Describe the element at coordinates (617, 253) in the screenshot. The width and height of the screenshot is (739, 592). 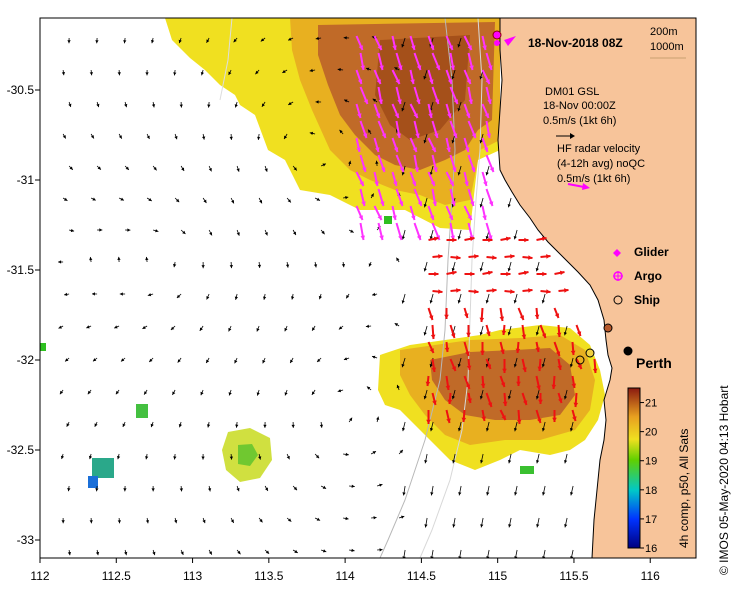
I see `glider-icon` at that location.